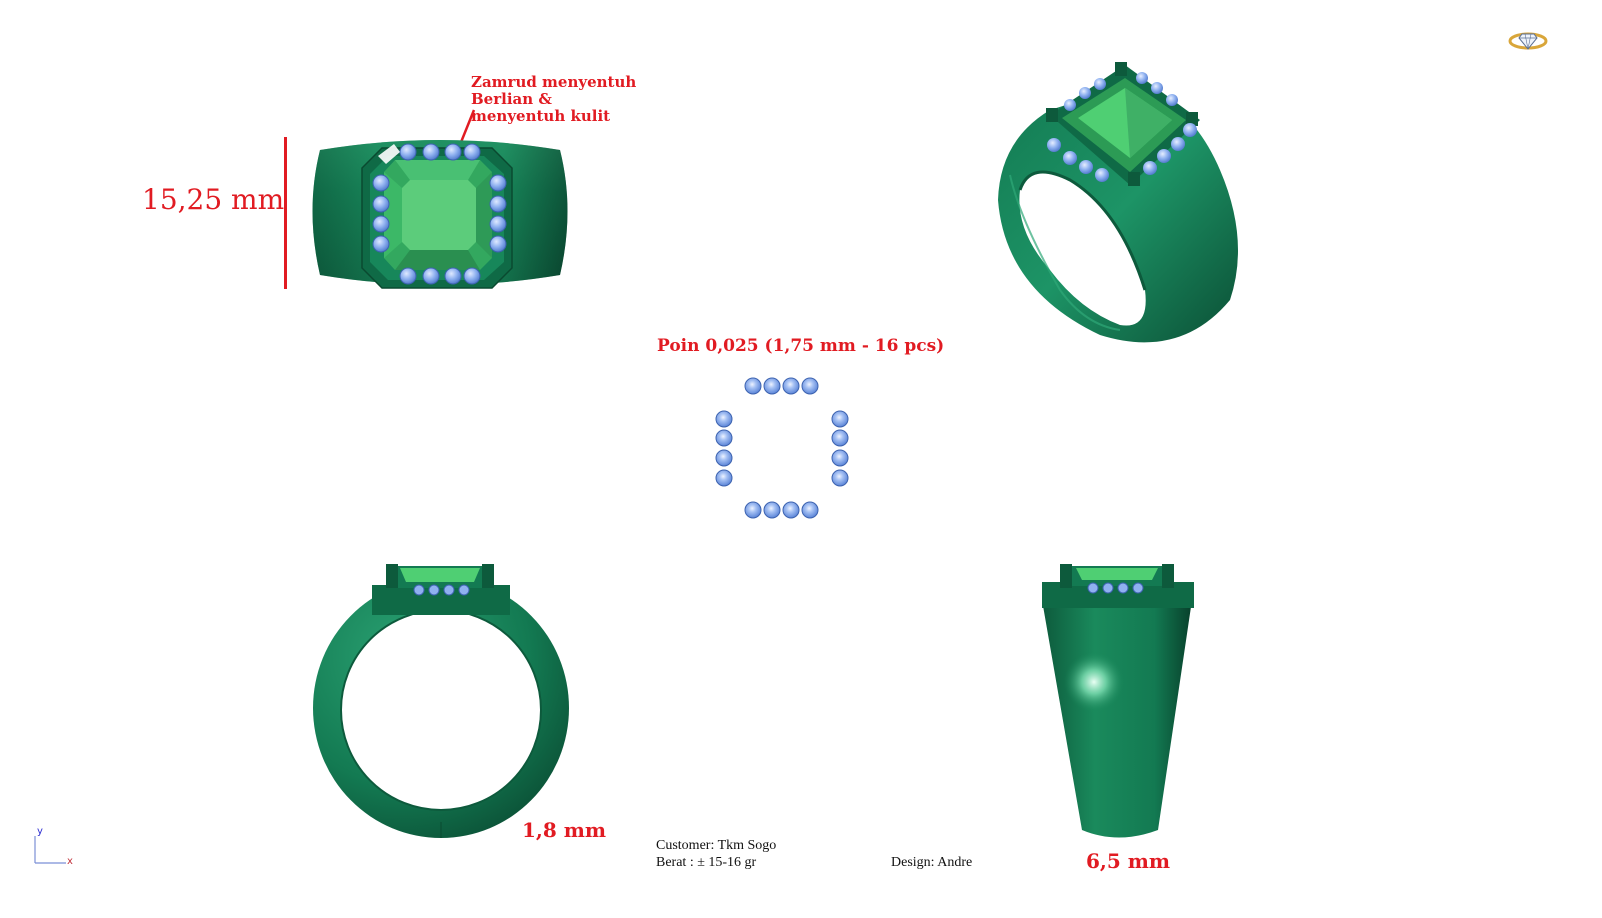  Describe the element at coordinates (801, 346) in the screenshot. I see `stone-spec-label: Poin 0,025 (1,75 mm - 16 pcs)` at that location.